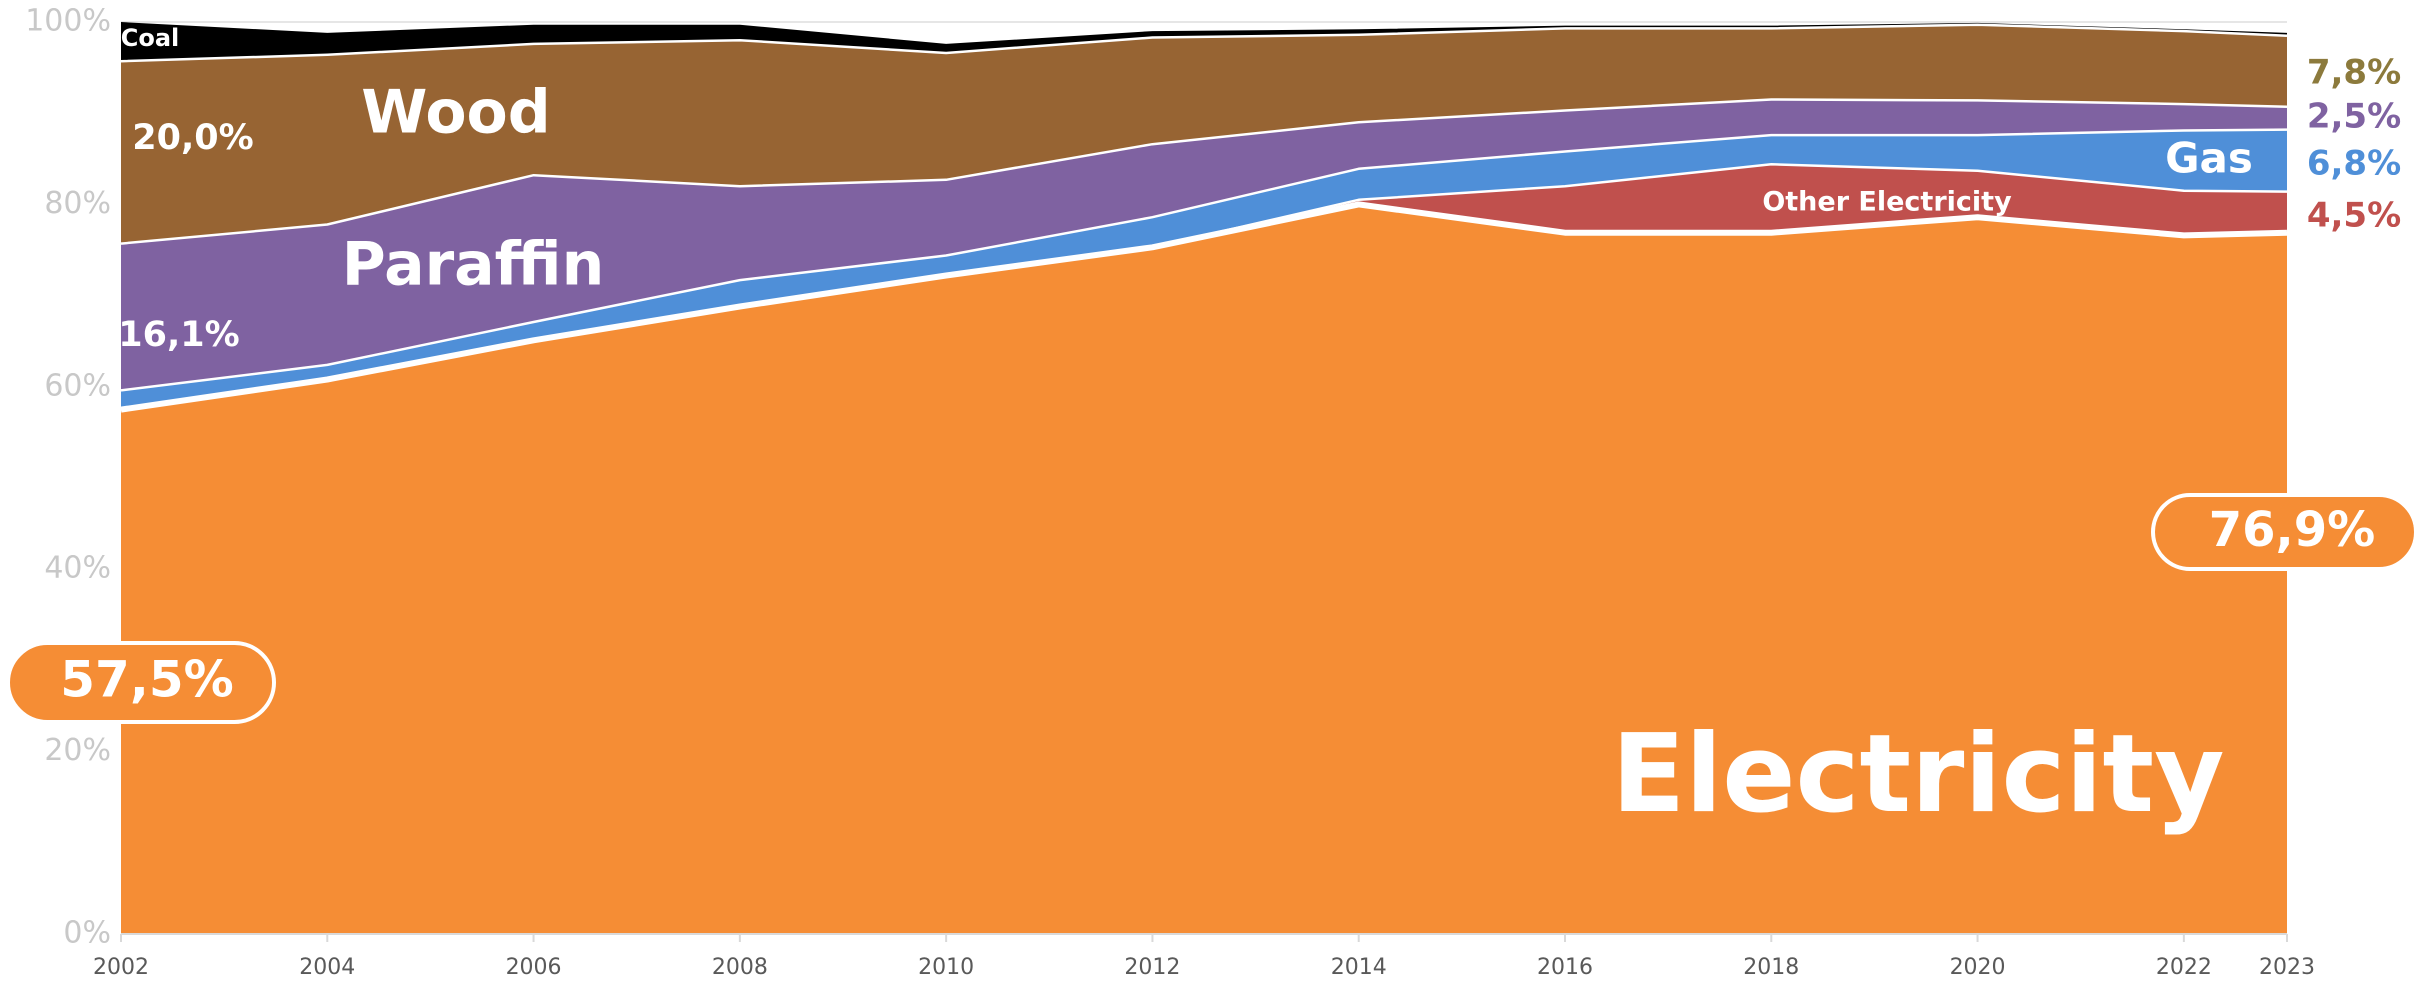 The image size is (2425, 982). Describe the element at coordinates (946, 966) in the screenshot. I see `x-tick-label: 2010` at that location.